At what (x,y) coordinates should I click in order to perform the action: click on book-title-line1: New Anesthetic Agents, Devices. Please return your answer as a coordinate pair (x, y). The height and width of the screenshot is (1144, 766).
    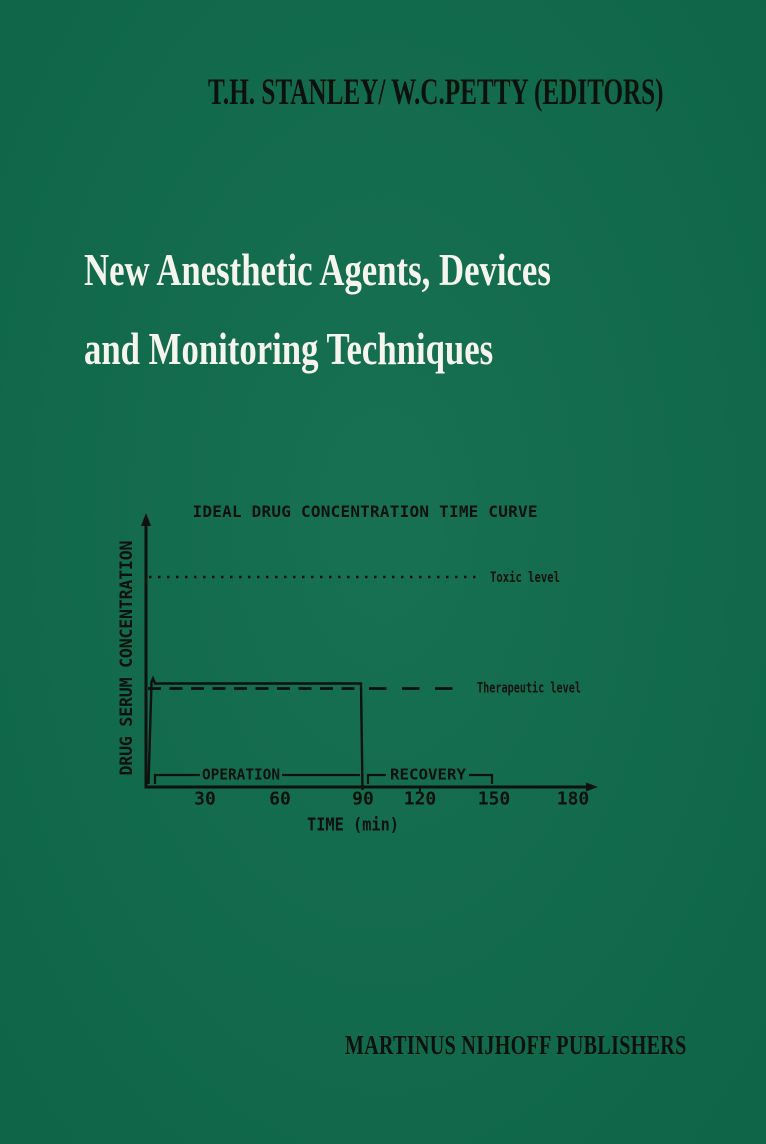
    Looking at the image, I should click on (317, 269).